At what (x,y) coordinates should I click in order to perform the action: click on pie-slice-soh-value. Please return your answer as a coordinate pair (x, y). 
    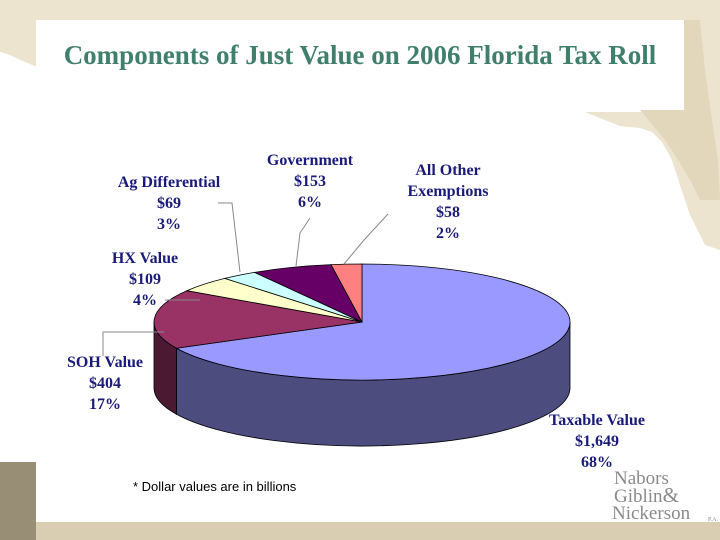
    Looking at the image, I should click on (258, 319).